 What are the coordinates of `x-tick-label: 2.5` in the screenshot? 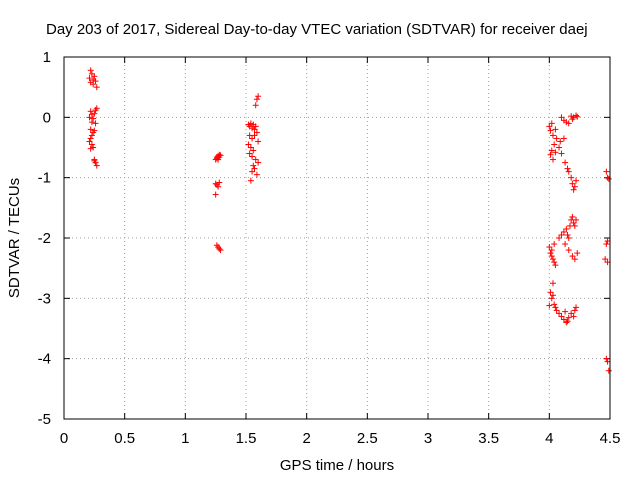 It's located at (367, 438).